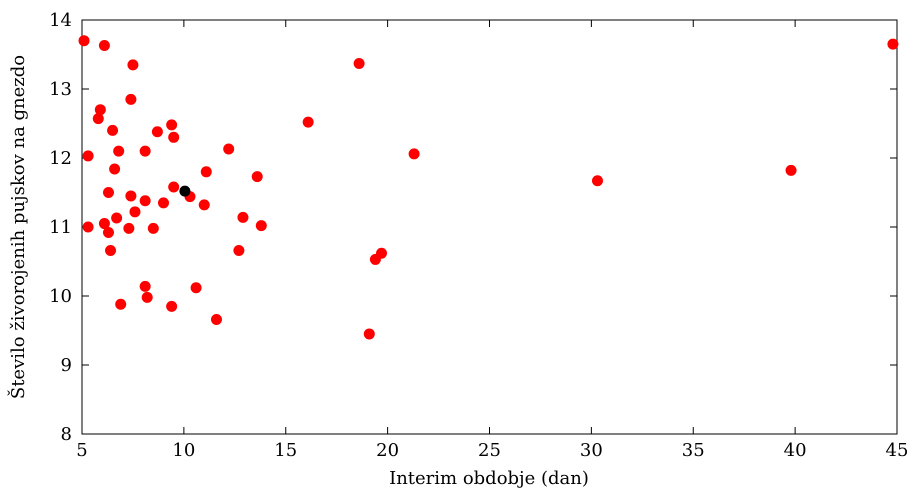 Image resolution: width=914 pixels, height=490 pixels. What do you see at coordinates (489, 478) in the screenshot?
I see `x-axis-title: Interim obdobje (dan)` at bounding box center [489, 478].